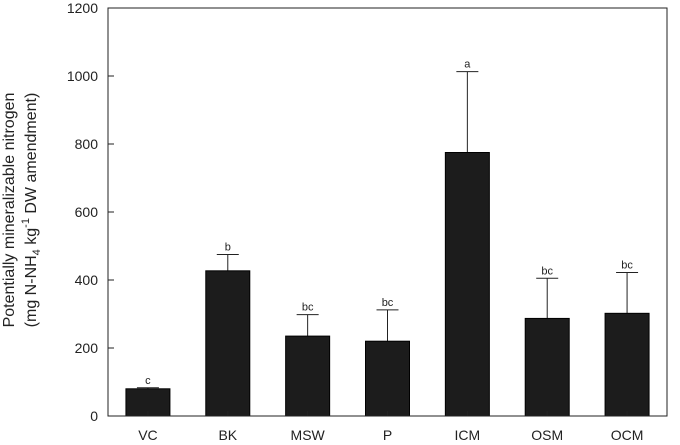  What do you see at coordinates (31, 155) in the screenshot?
I see `y-axis-label-close: DW amendment)` at bounding box center [31, 155].